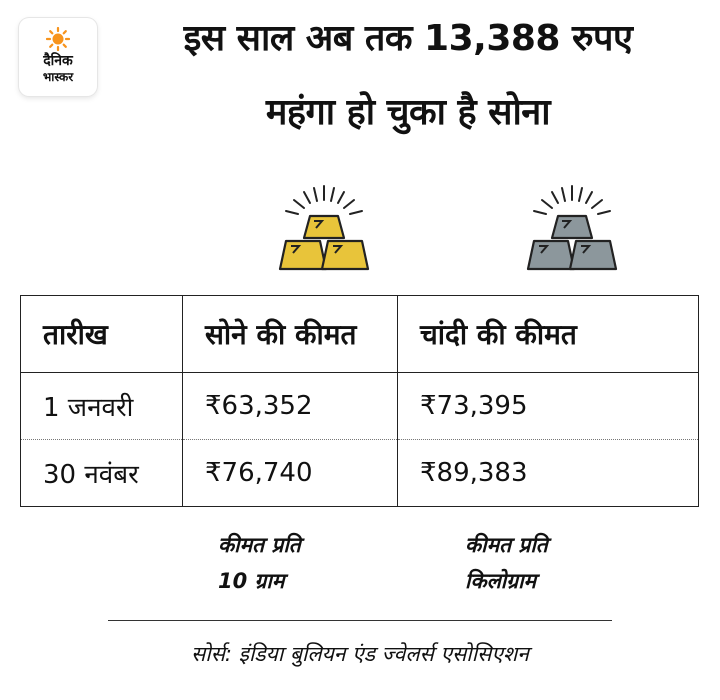 The image size is (720, 700). Describe the element at coordinates (251, 581) in the screenshot. I see `gold-note-line2: 10 ग्राम` at that location.